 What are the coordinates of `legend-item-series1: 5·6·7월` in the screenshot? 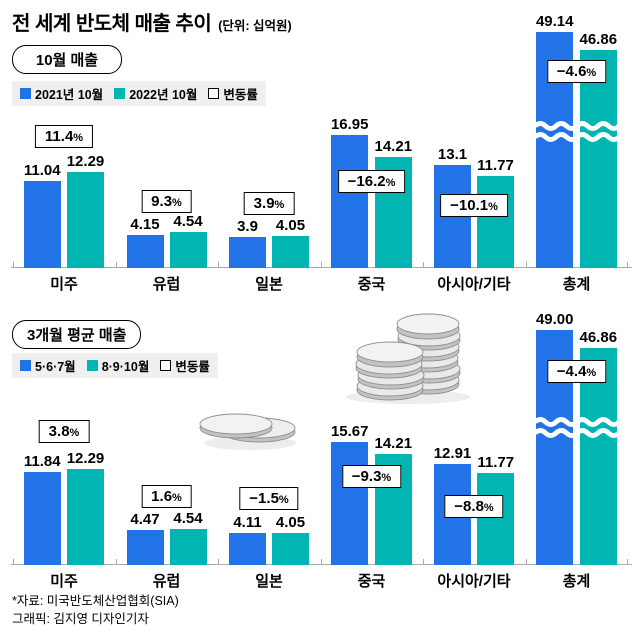 It's located at (48, 365).